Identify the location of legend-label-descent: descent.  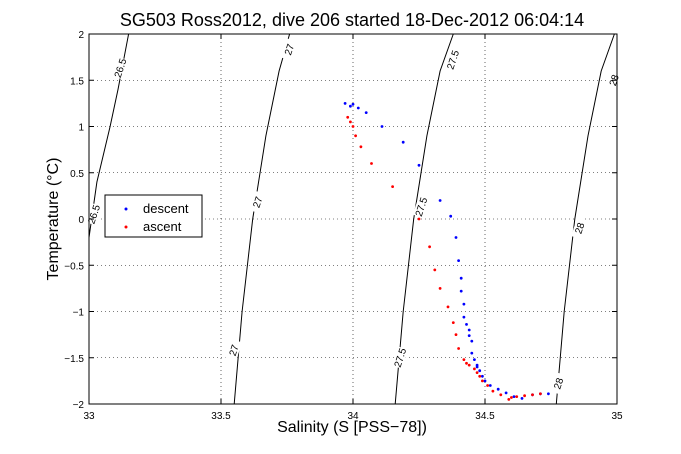
(166, 208).